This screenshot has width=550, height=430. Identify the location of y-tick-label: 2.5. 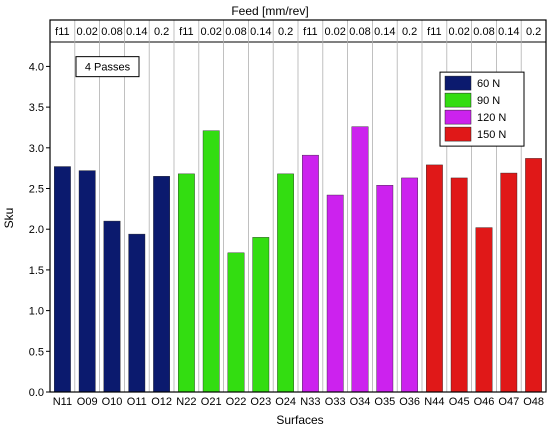
(36, 190).